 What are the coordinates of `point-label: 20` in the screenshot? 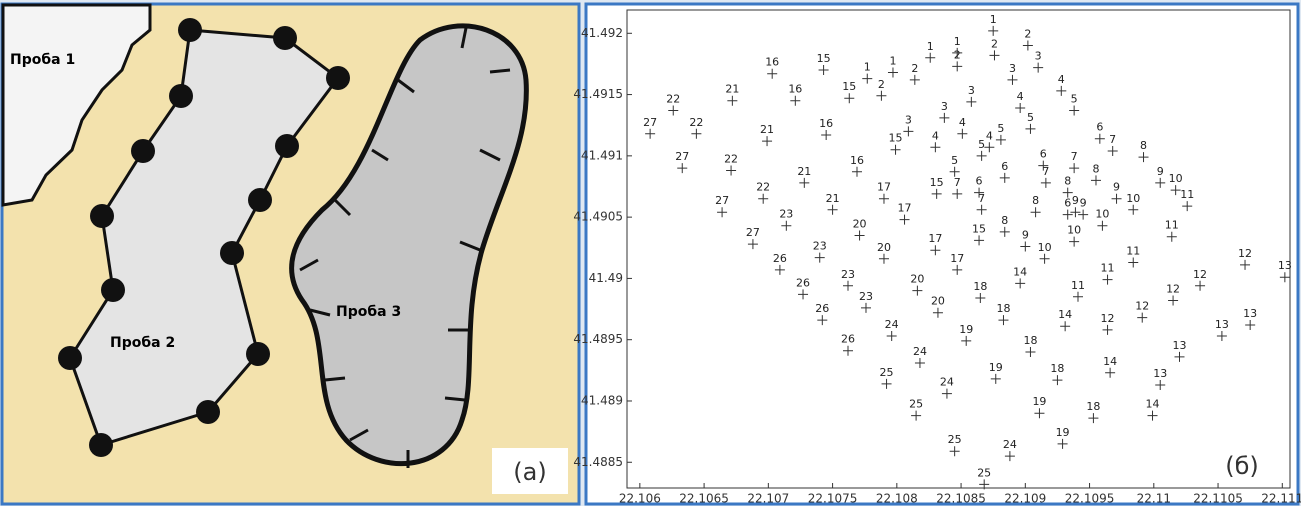 It's located at (860, 224).